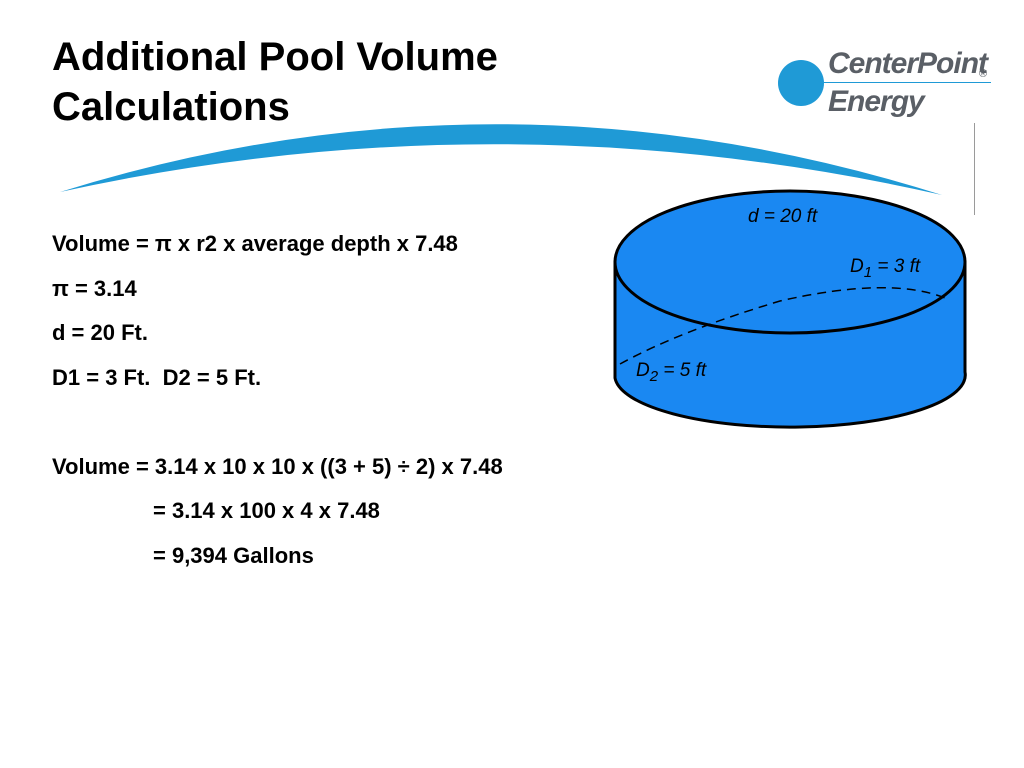  What do you see at coordinates (908, 63) in the screenshot?
I see `logo-wordmark-line-1: CenterPoint` at bounding box center [908, 63].